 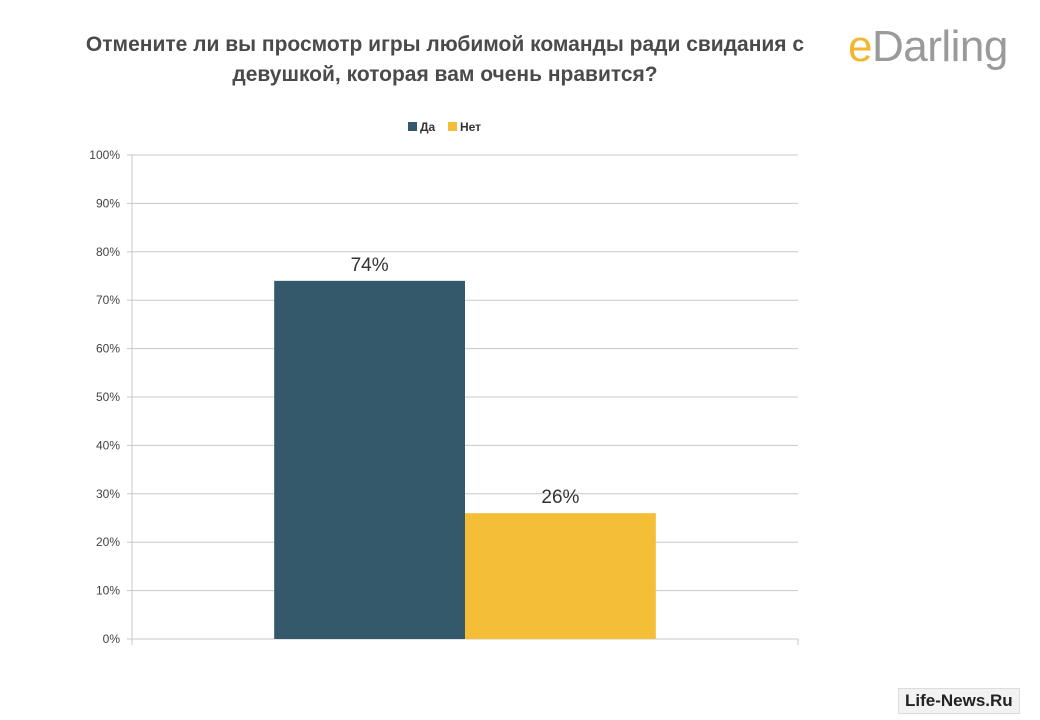 I want to click on y-tick-label: 60%, so click(x=108, y=349).